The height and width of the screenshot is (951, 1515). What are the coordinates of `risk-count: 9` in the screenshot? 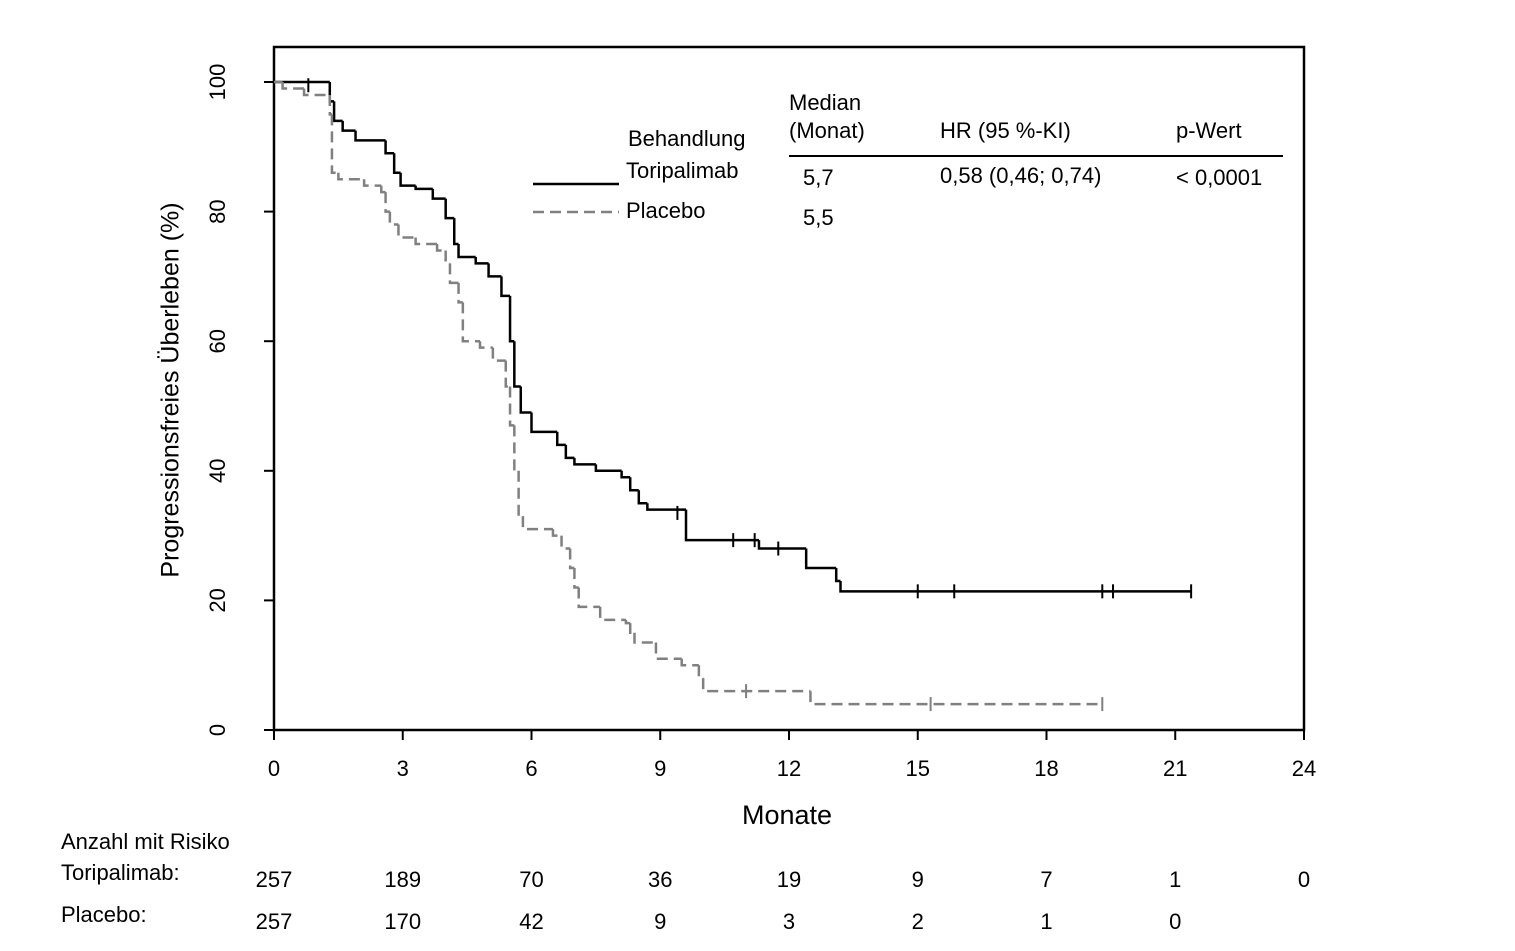 It's located at (918, 879).